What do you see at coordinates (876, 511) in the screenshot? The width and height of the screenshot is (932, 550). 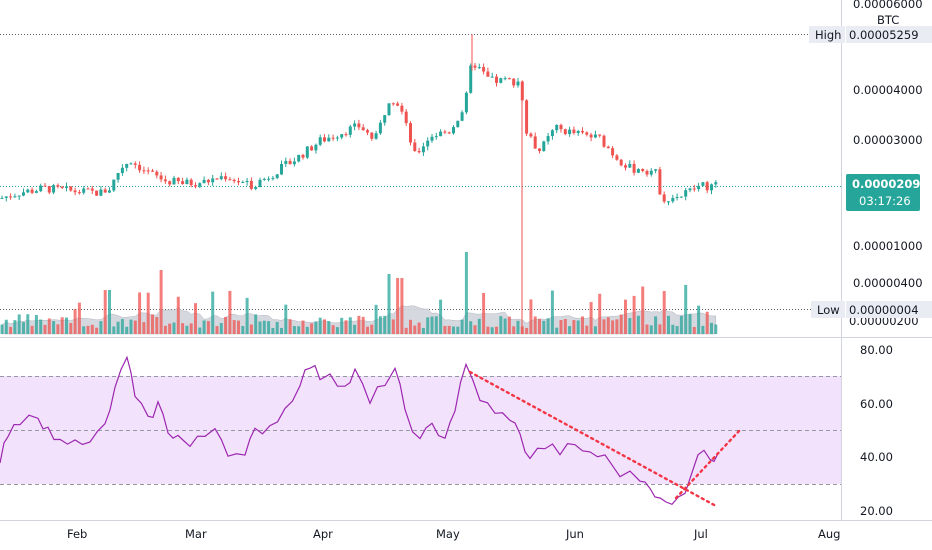 I see `rsi-tick-label: 20.00` at bounding box center [876, 511].